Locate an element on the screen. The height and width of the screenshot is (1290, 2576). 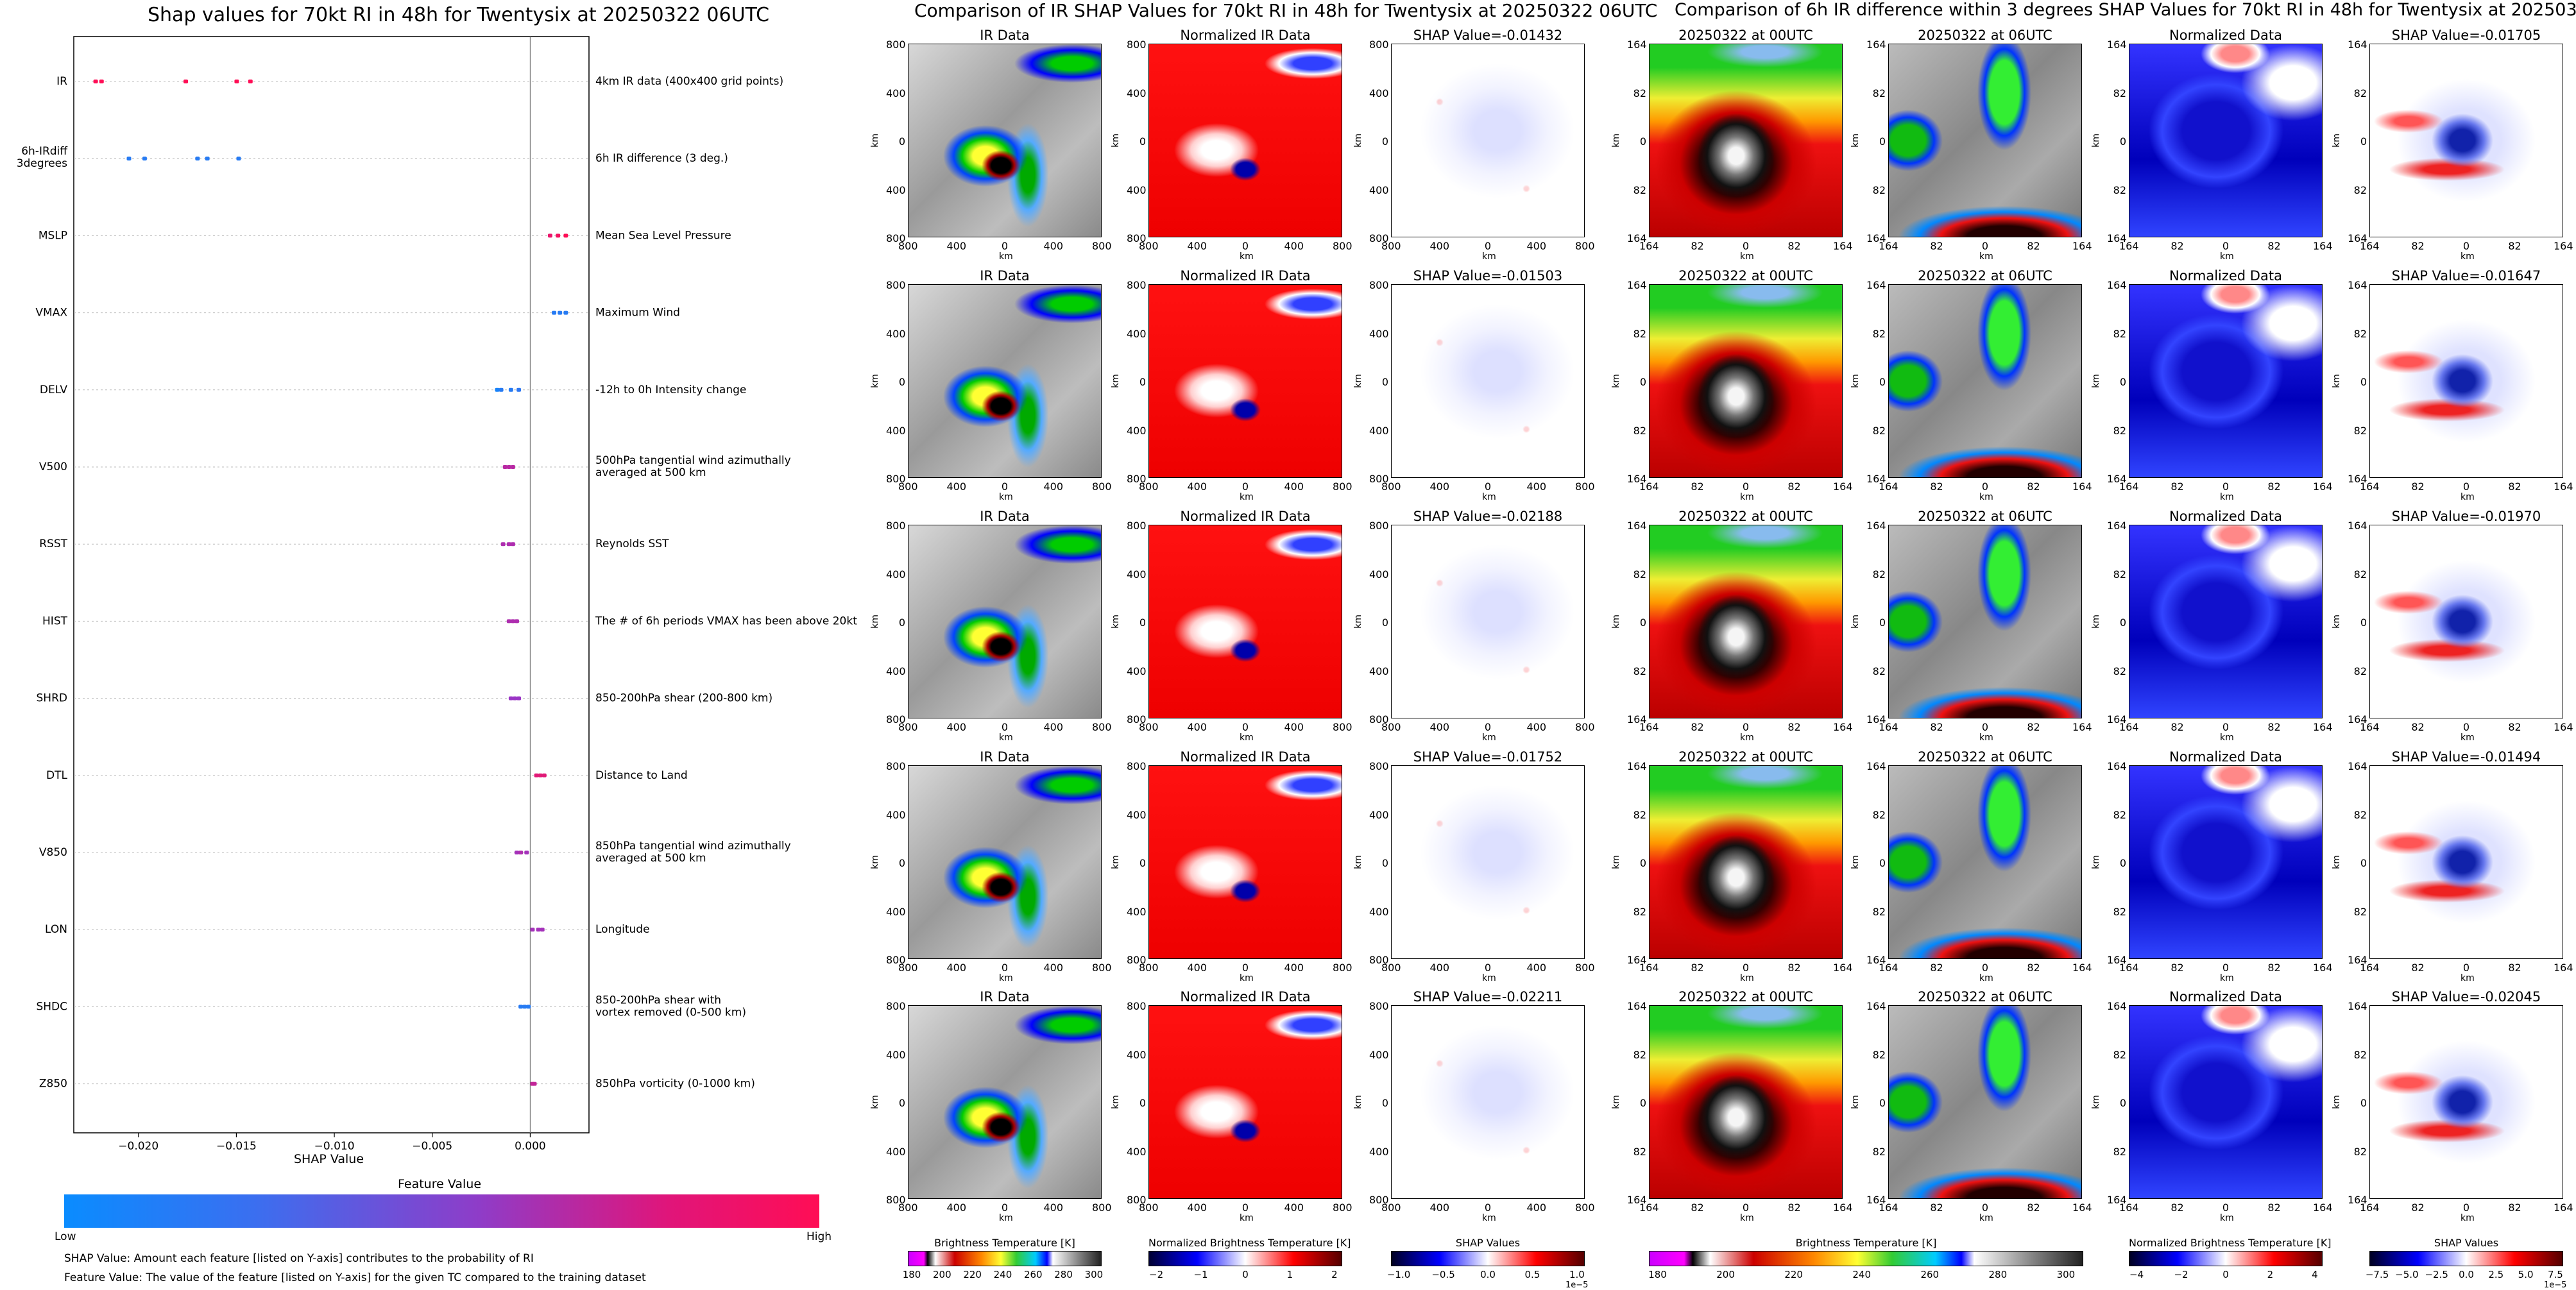
colorbar-exponent: 1e−5 is located at coordinates (2555, 1285).